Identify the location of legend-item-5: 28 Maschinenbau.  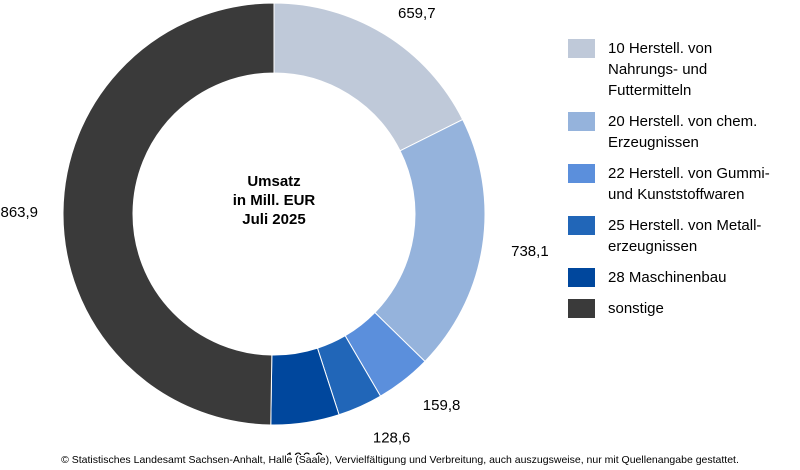
(683, 277).